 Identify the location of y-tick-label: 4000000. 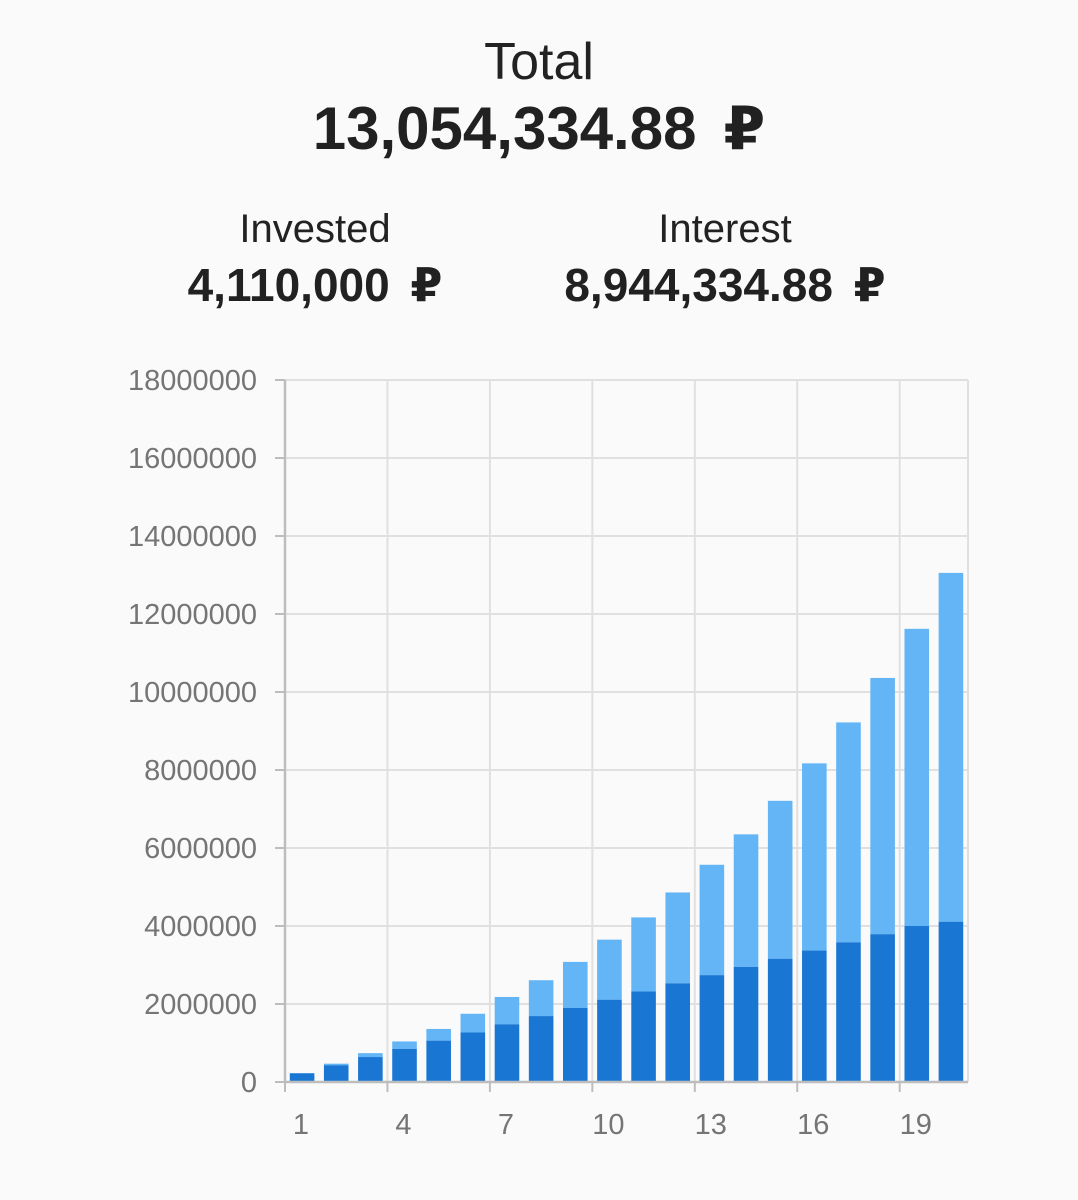
(200, 927).